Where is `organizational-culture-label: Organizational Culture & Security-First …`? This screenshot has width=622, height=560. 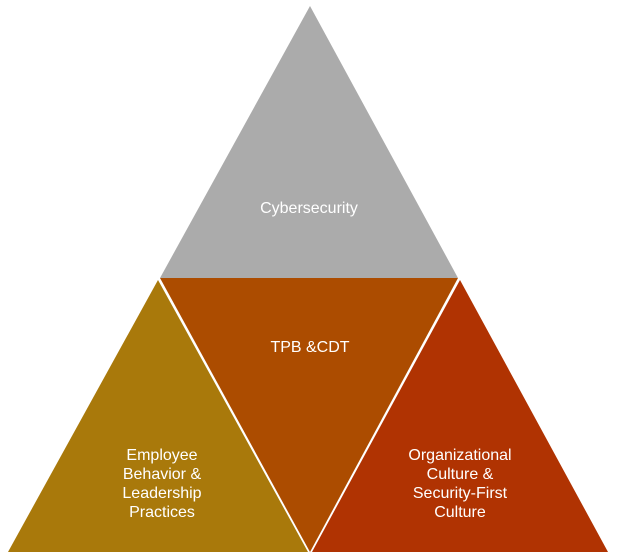 organizational-culture-label: Organizational Culture & Security-First … is located at coordinates (460, 484).